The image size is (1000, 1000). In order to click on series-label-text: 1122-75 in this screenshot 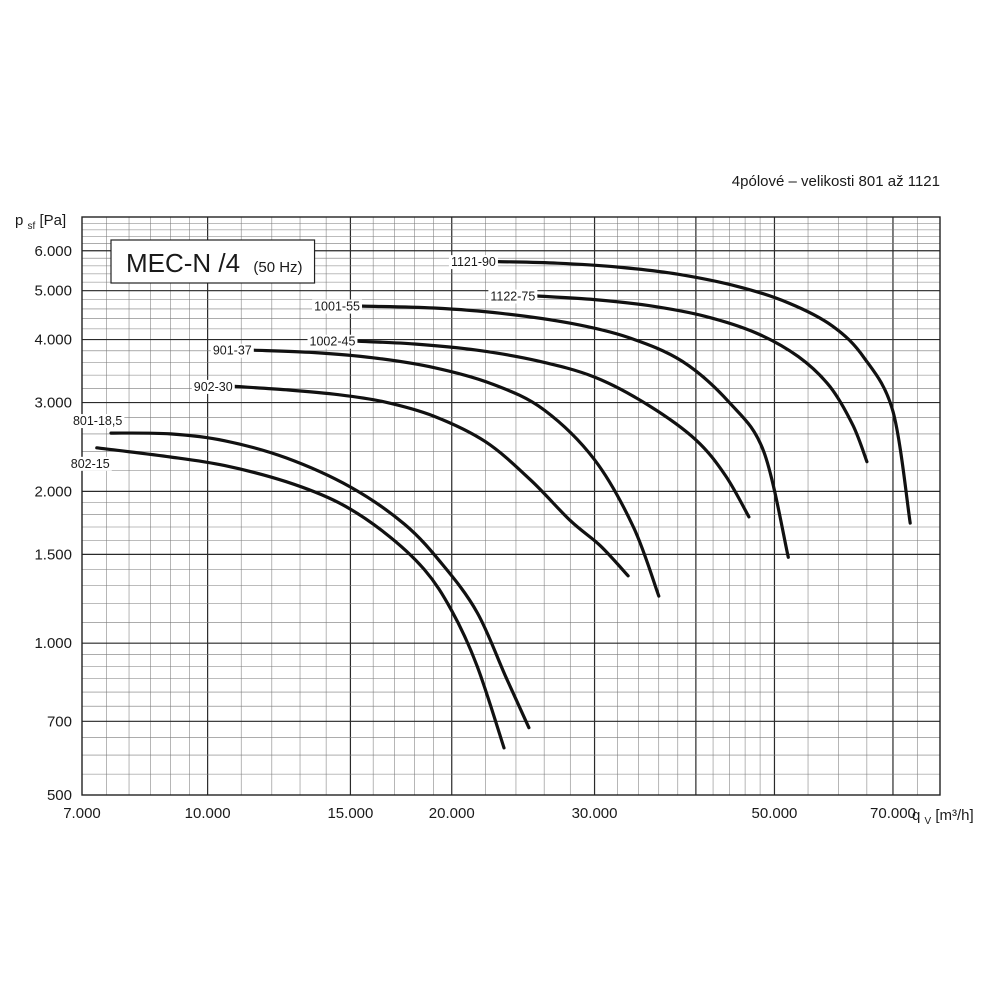, I will do `click(512, 297)`.